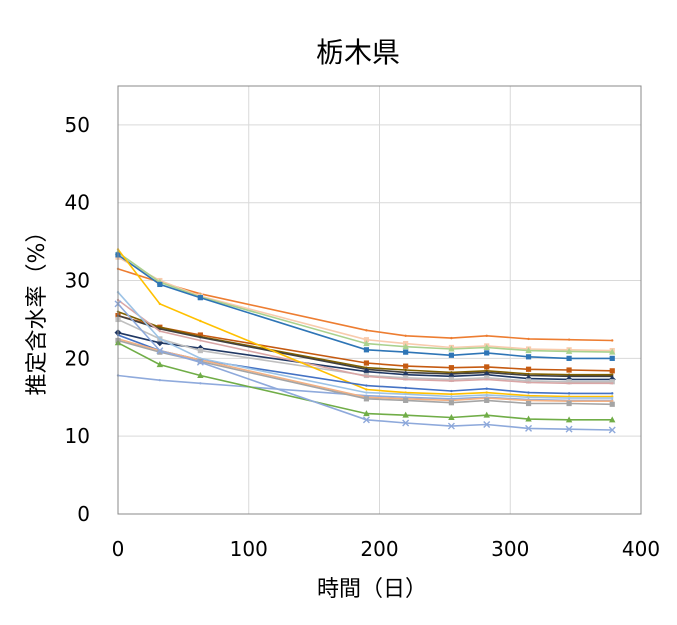  I want to click on chart-title: 栃木県, so click(358, 52).